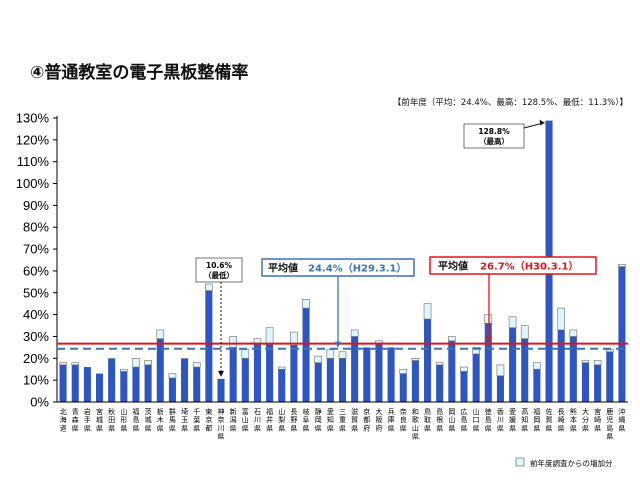  I want to click on x-tick-label: 石, so click(257, 412).